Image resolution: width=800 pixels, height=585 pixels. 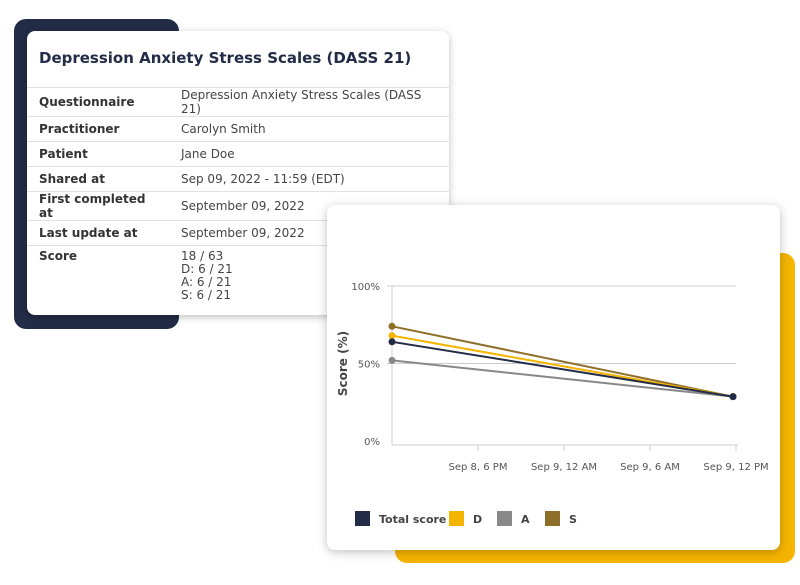 I want to click on x-tick-label: Sep 8, 6 PM, so click(x=478, y=467).